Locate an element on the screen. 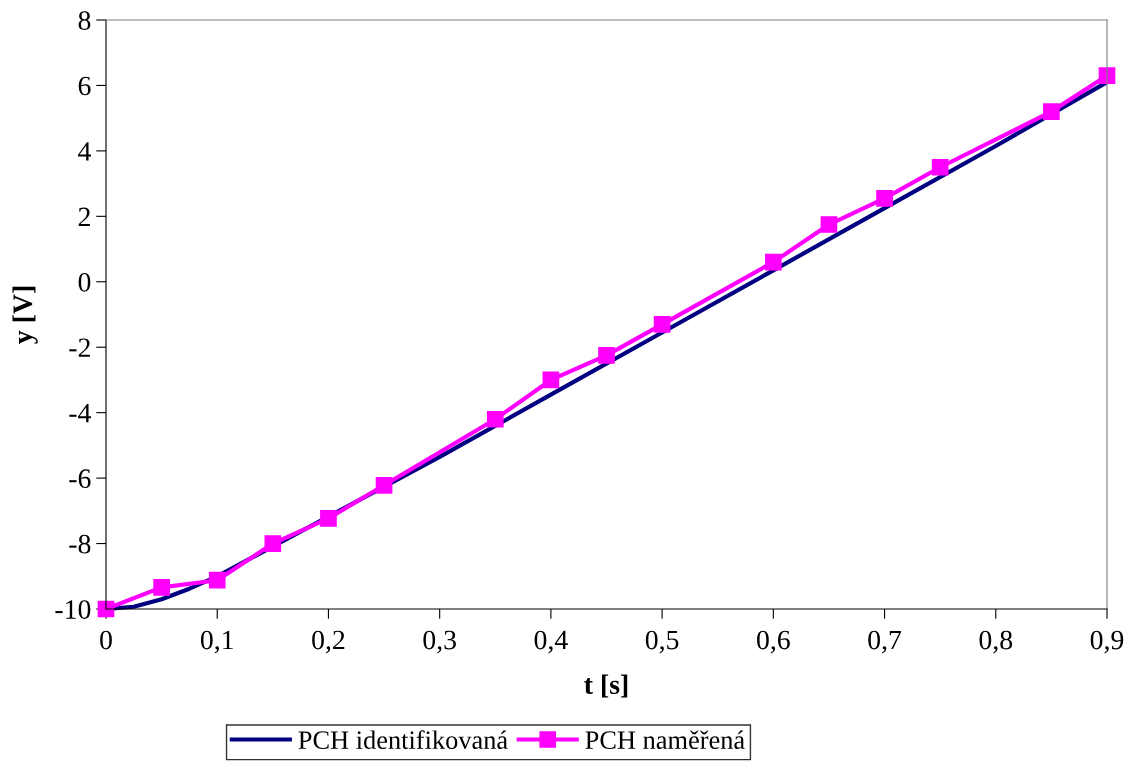  y-tick-label: -4 is located at coordinates (80, 413).